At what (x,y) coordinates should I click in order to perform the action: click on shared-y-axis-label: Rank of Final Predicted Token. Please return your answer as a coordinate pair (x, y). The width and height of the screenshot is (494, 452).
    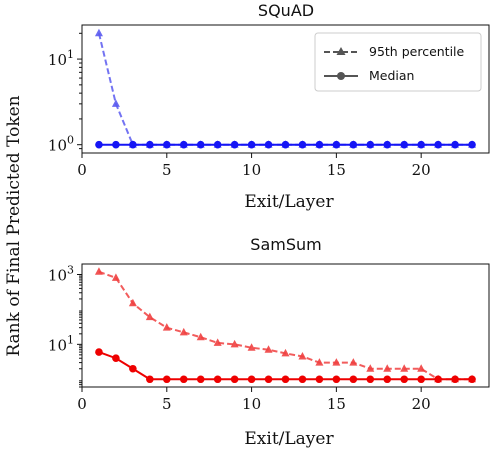
    Looking at the image, I should click on (14, 225).